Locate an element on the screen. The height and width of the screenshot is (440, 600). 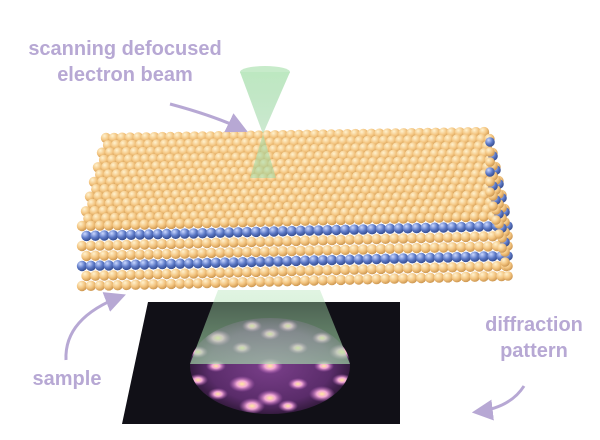
beam-label: scanning defocused electron beam is located at coordinates (125, 62).